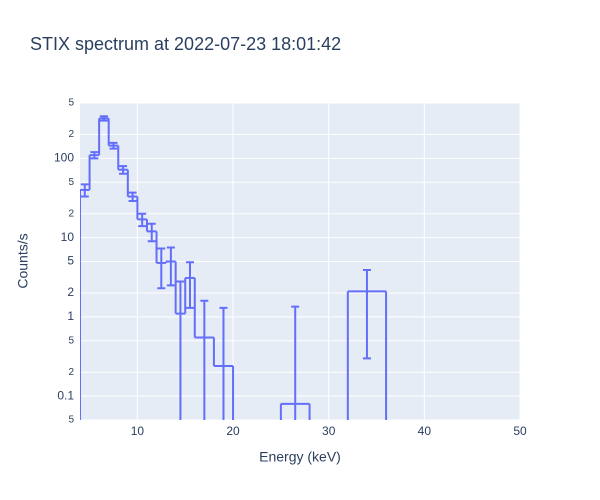 The height and width of the screenshot is (500, 600). I want to click on x-tick-label: 10, so click(138, 431).